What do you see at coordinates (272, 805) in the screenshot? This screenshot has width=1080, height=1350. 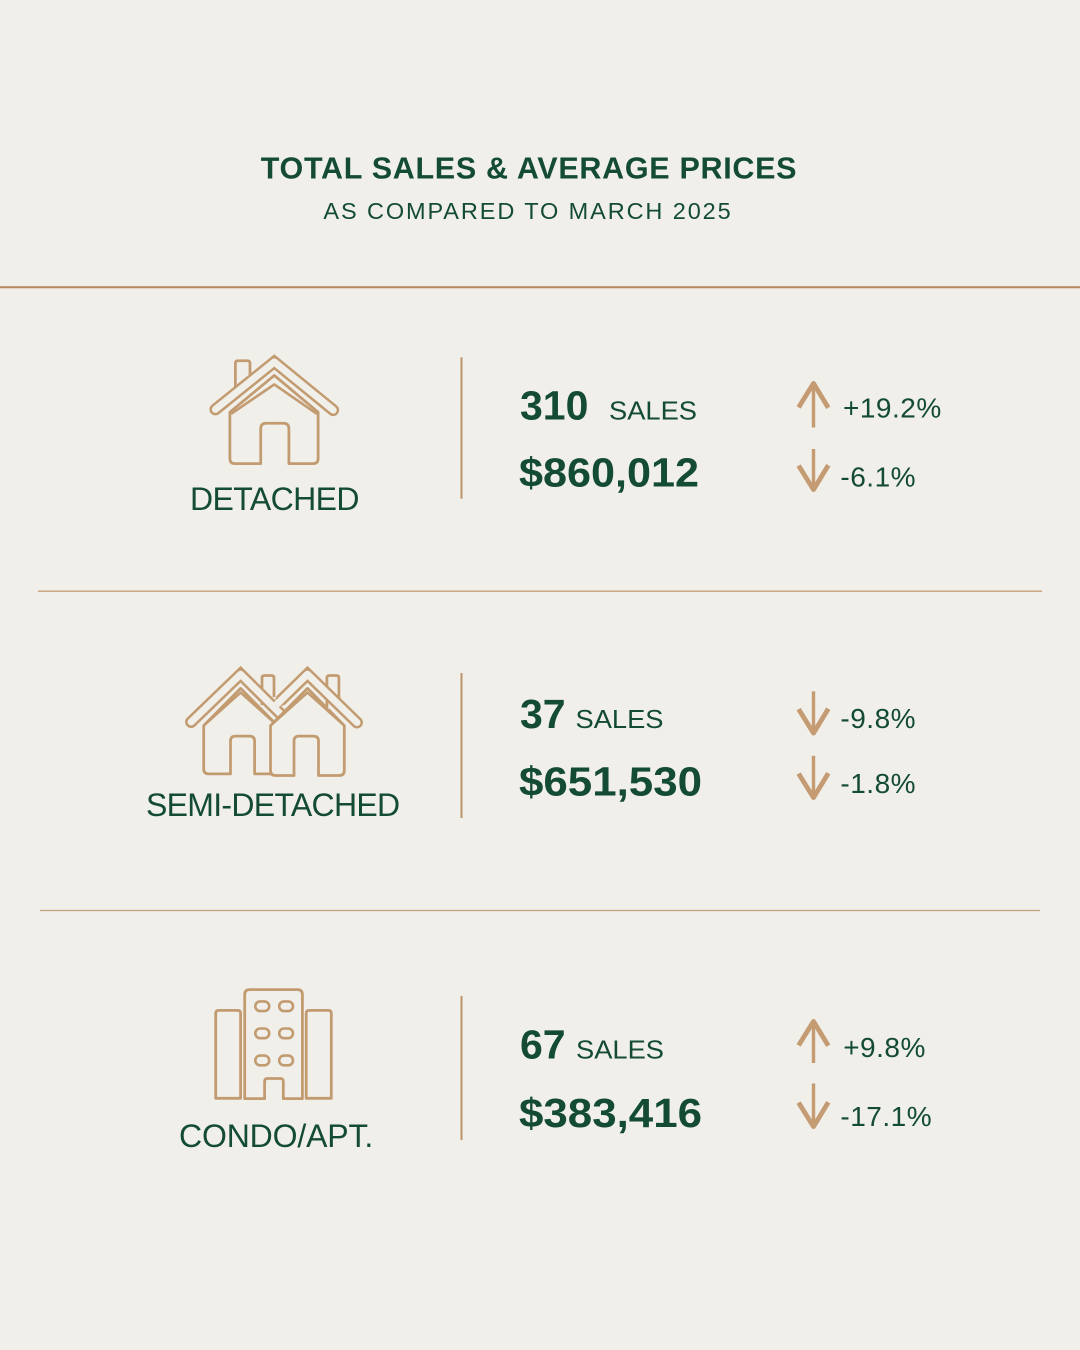 I see `svg-text: SEMI-DETACHED` at bounding box center [272, 805].